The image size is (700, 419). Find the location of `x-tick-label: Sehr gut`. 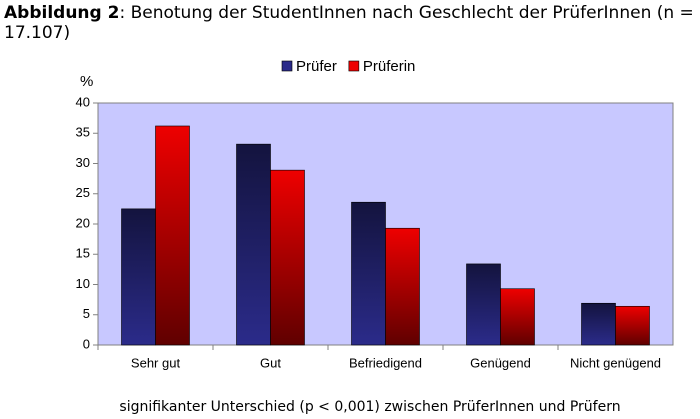

x-tick-label: Sehr gut is located at coordinates (156, 362).